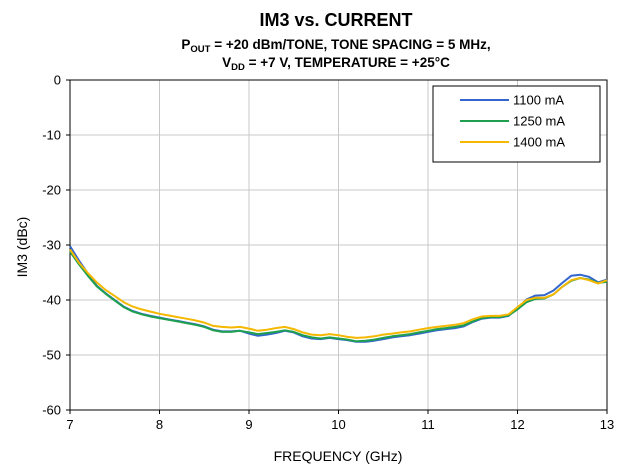 The height and width of the screenshot is (468, 629). I want to click on x-axis-ticks: 7 8 9 10 11 12 13, so click(340, 421).